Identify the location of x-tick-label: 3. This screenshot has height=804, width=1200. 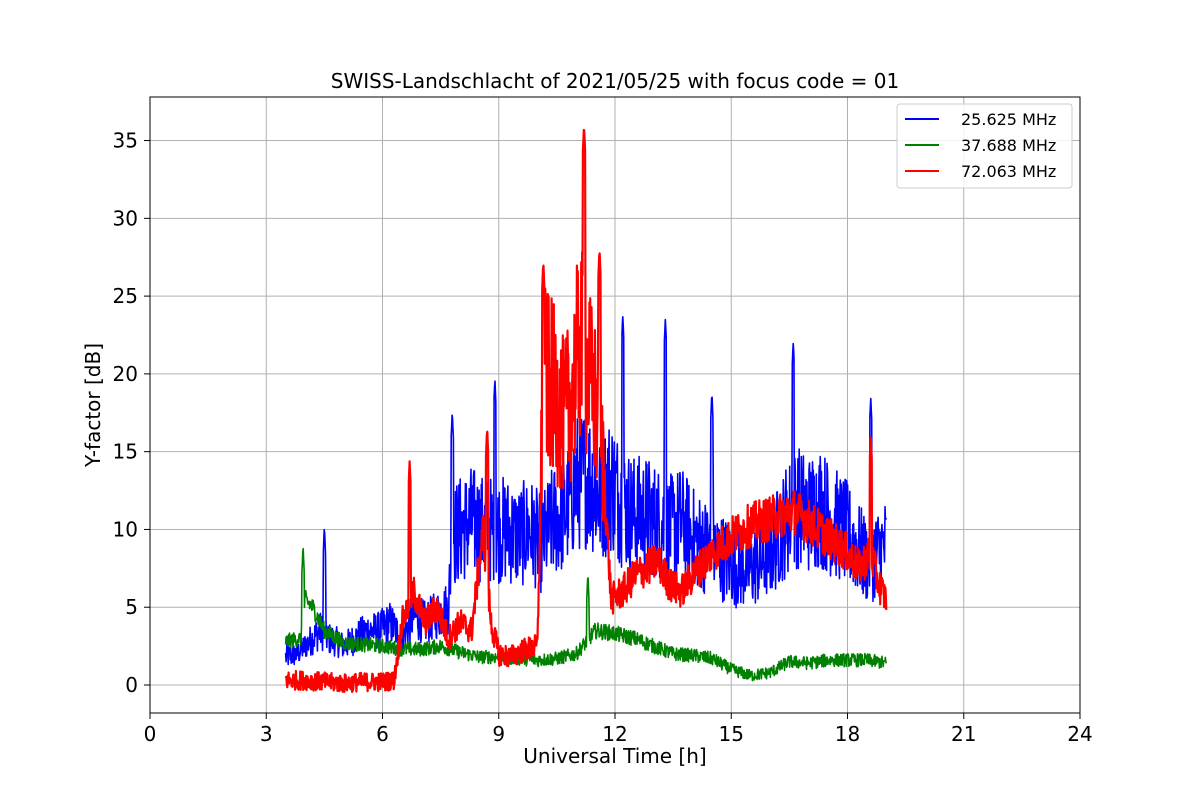
(266, 734).